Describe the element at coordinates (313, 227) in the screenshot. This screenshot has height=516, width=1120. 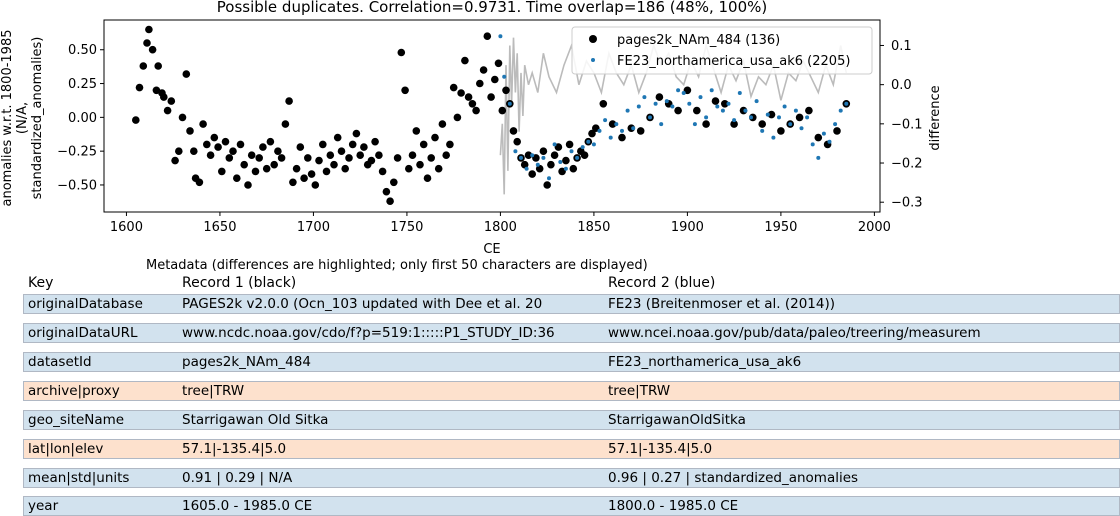
I see `x-tick-label: 1700` at that location.